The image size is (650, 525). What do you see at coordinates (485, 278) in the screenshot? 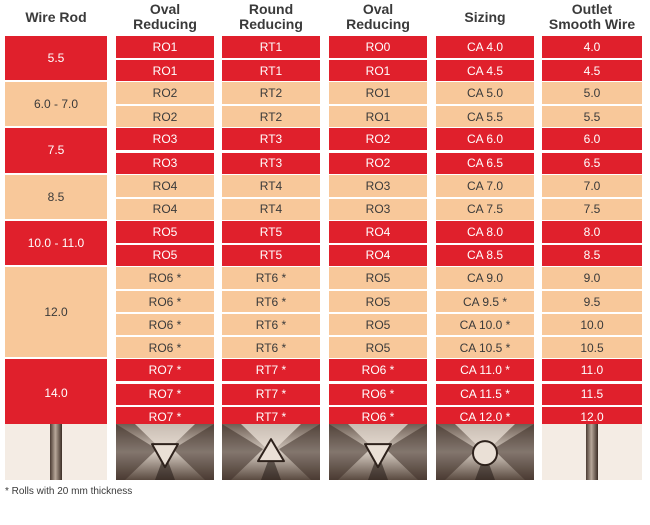
I see `sizing-cell: CA 9.0` at bounding box center [485, 278].